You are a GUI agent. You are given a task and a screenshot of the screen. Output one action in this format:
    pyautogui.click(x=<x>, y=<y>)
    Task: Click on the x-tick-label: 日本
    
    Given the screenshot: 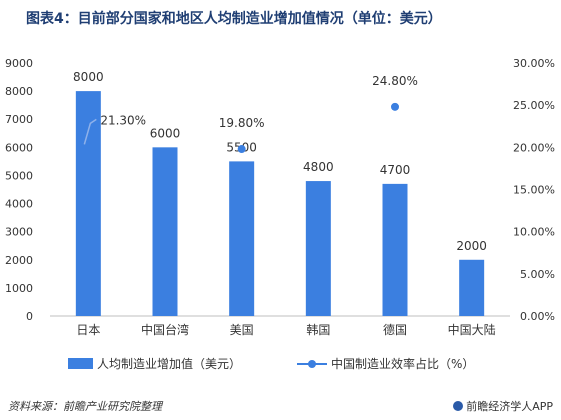 What is the action you would take?
    pyautogui.click(x=88, y=330)
    